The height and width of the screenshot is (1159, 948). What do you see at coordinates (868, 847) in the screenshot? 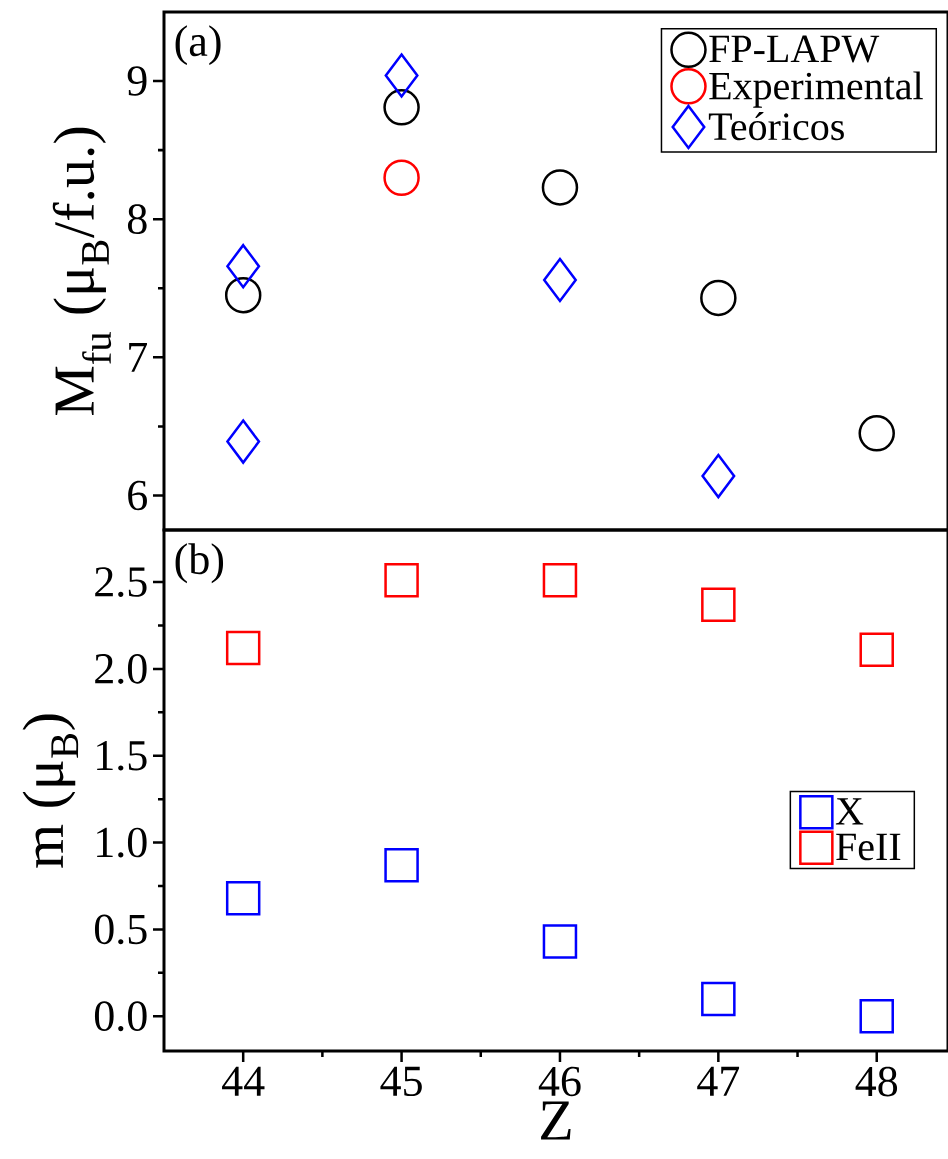
I see `legend-label: FeII` at bounding box center [868, 847].